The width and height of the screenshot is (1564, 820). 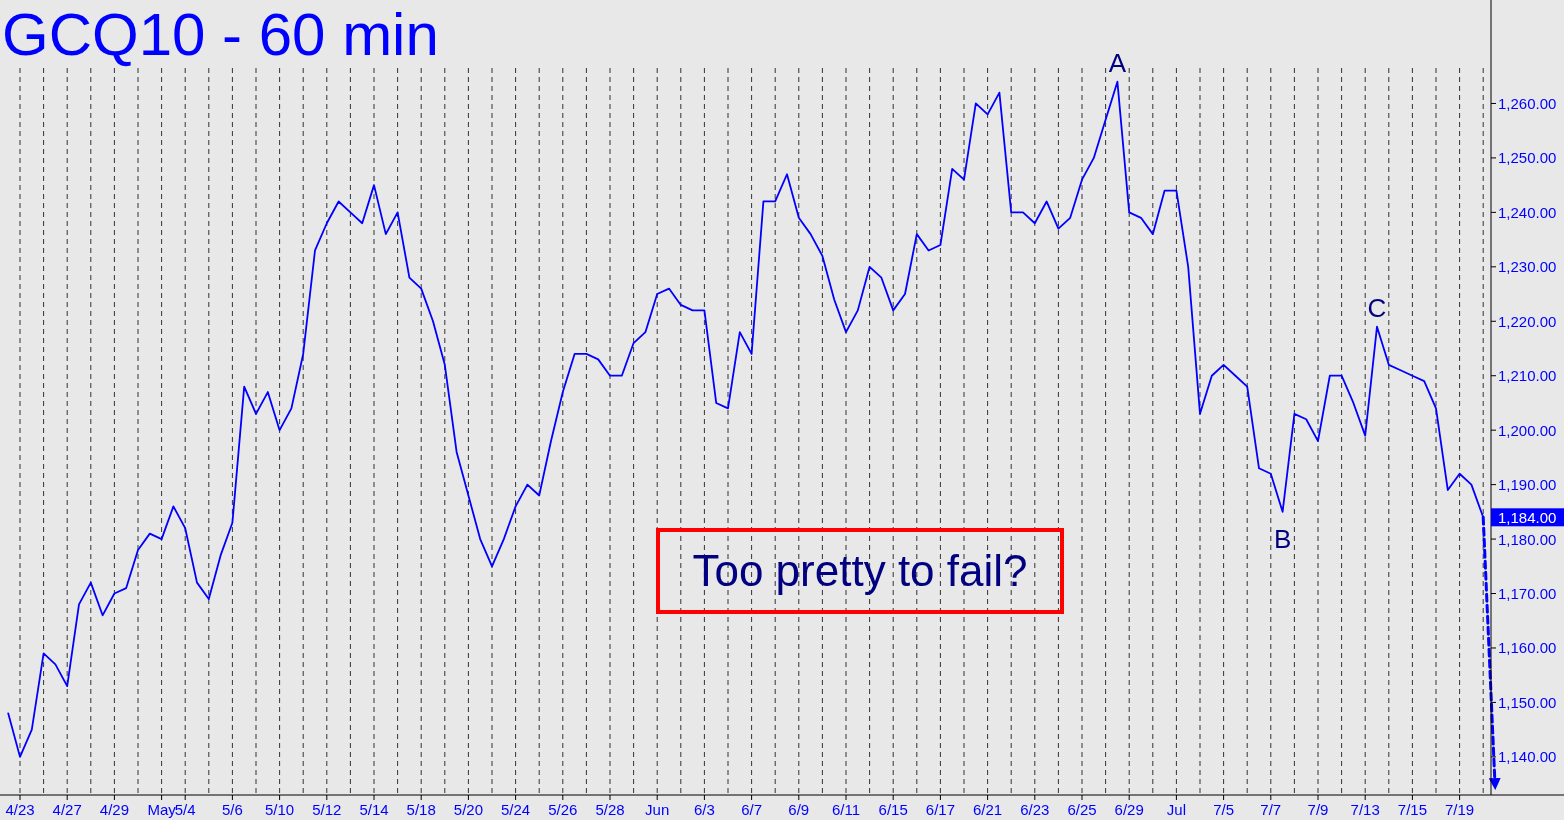 What do you see at coordinates (846, 809) in the screenshot?
I see `x-tick-label: 6/11` at bounding box center [846, 809].